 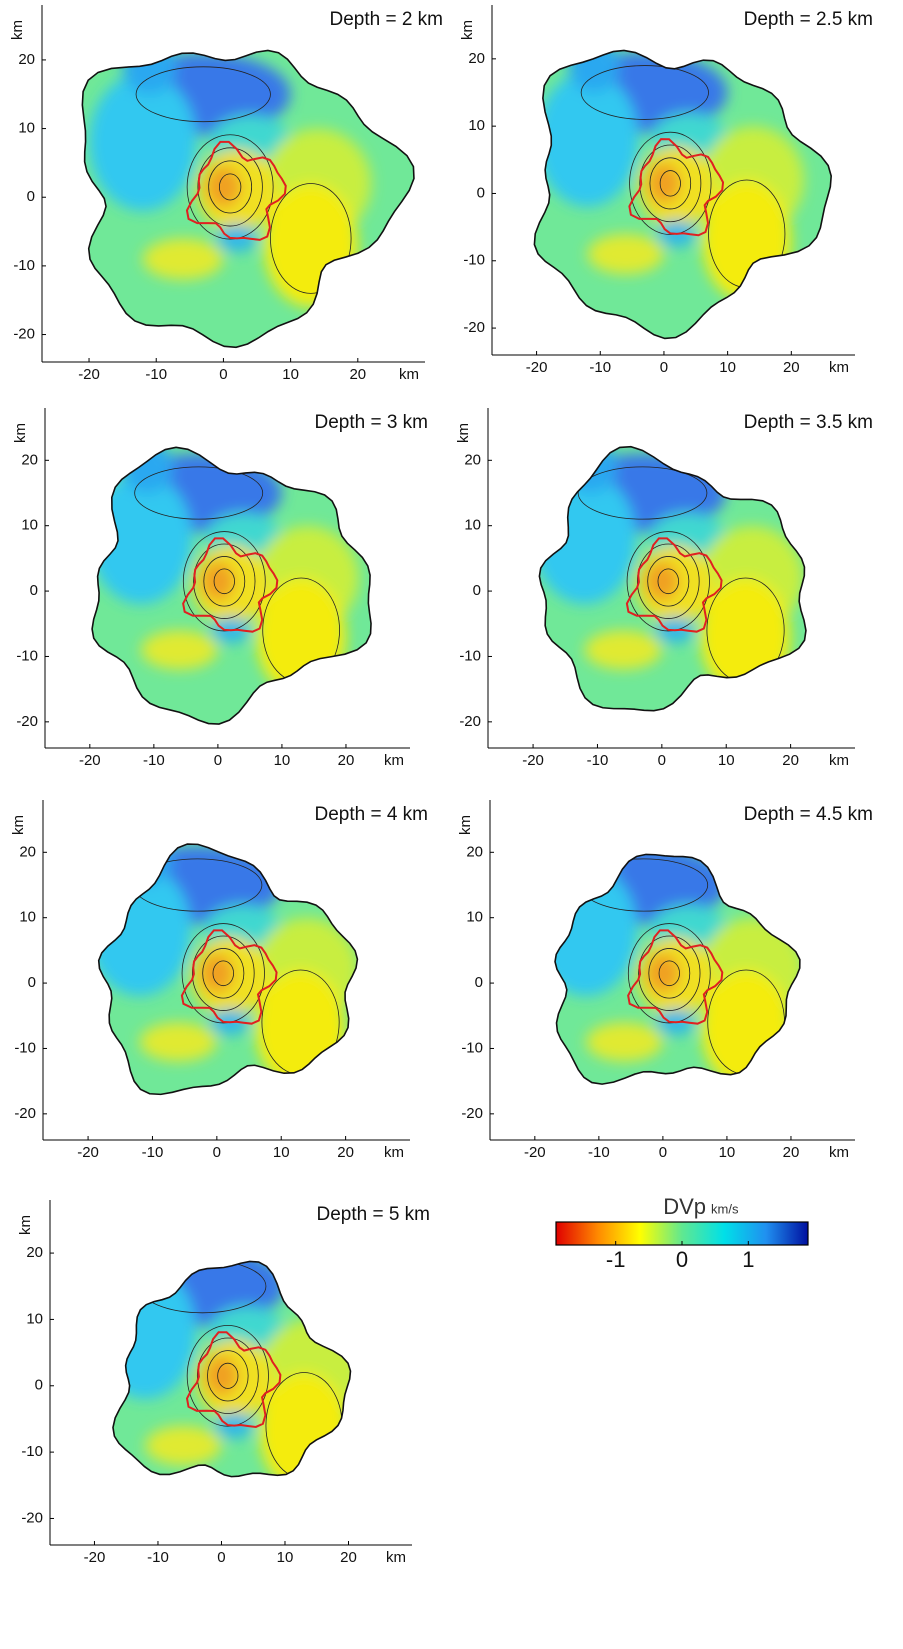 I want to click on panel-title: Depth = 4.5 km, so click(x=808, y=814).